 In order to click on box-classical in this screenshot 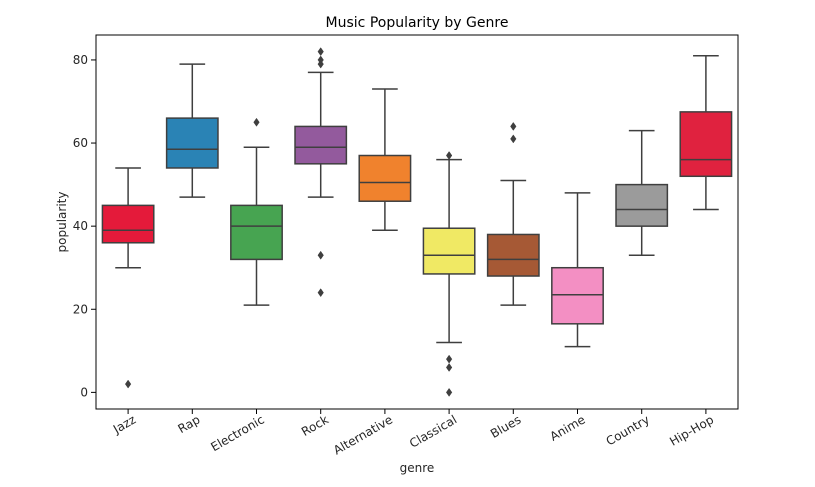, I will do `click(449, 274)`.